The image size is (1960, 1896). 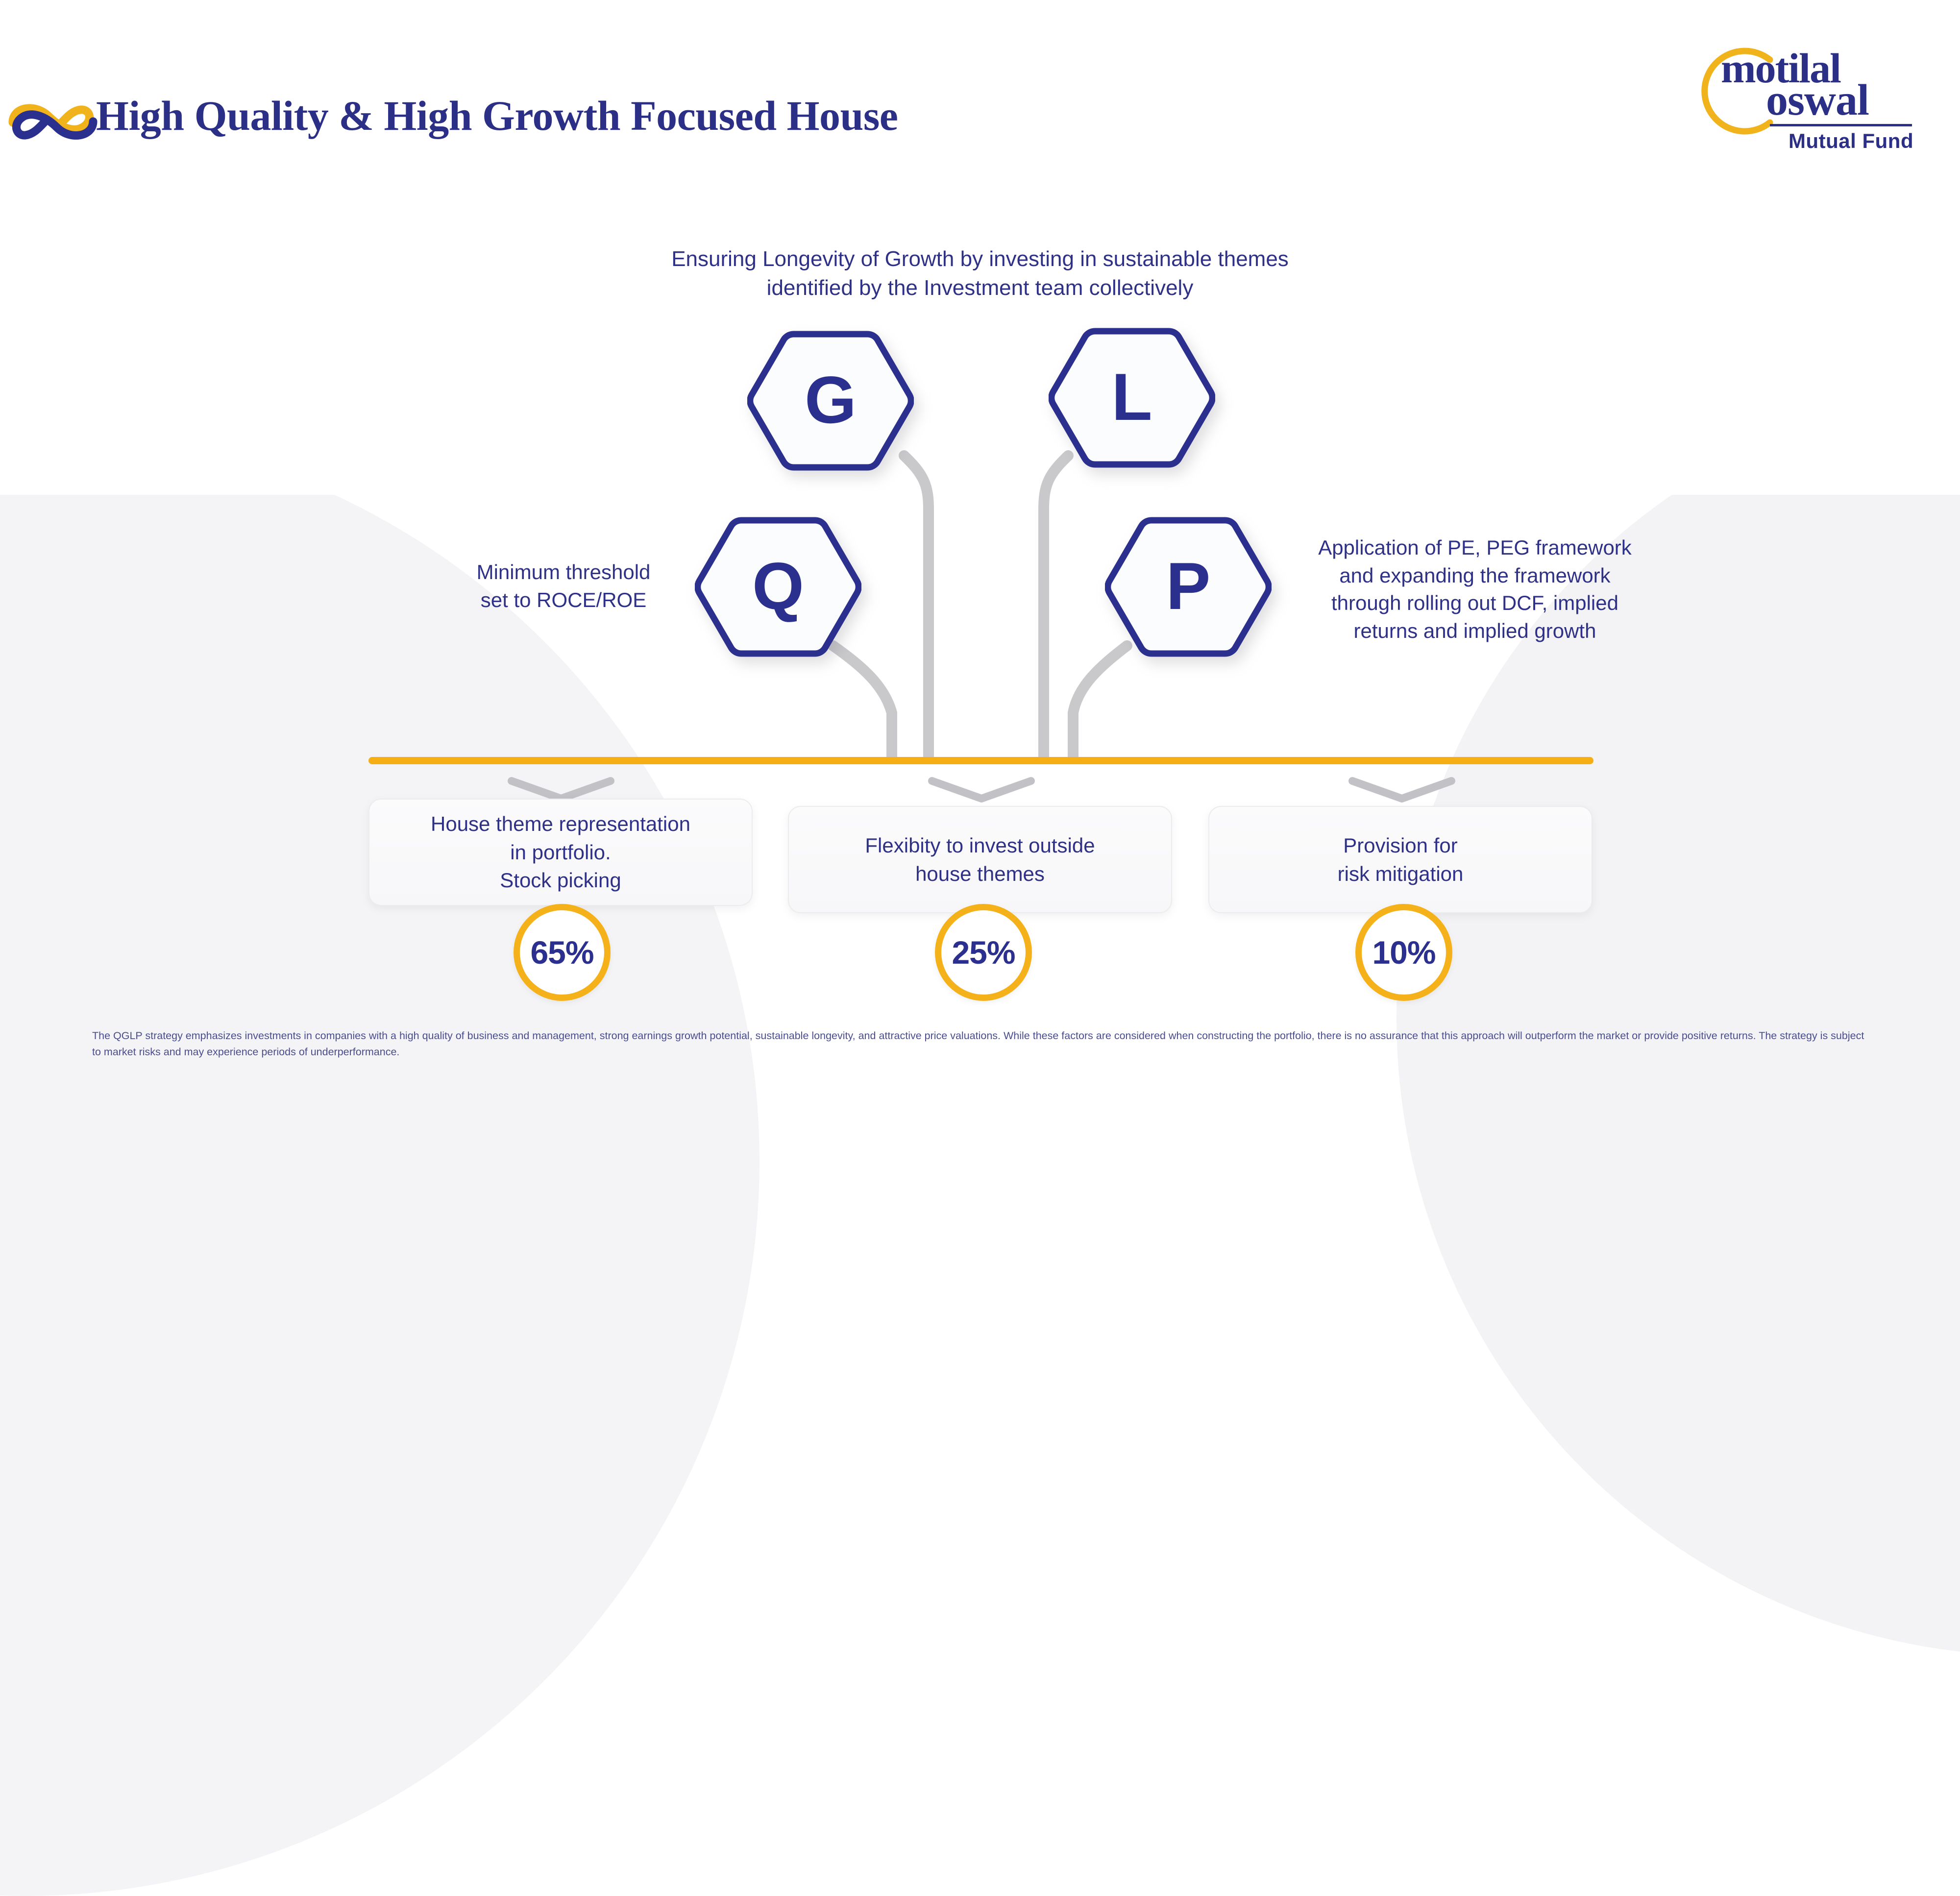 What do you see at coordinates (497, 116) in the screenshot?
I see `page-title: High Quality & High Growth Focused House` at bounding box center [497, 116].